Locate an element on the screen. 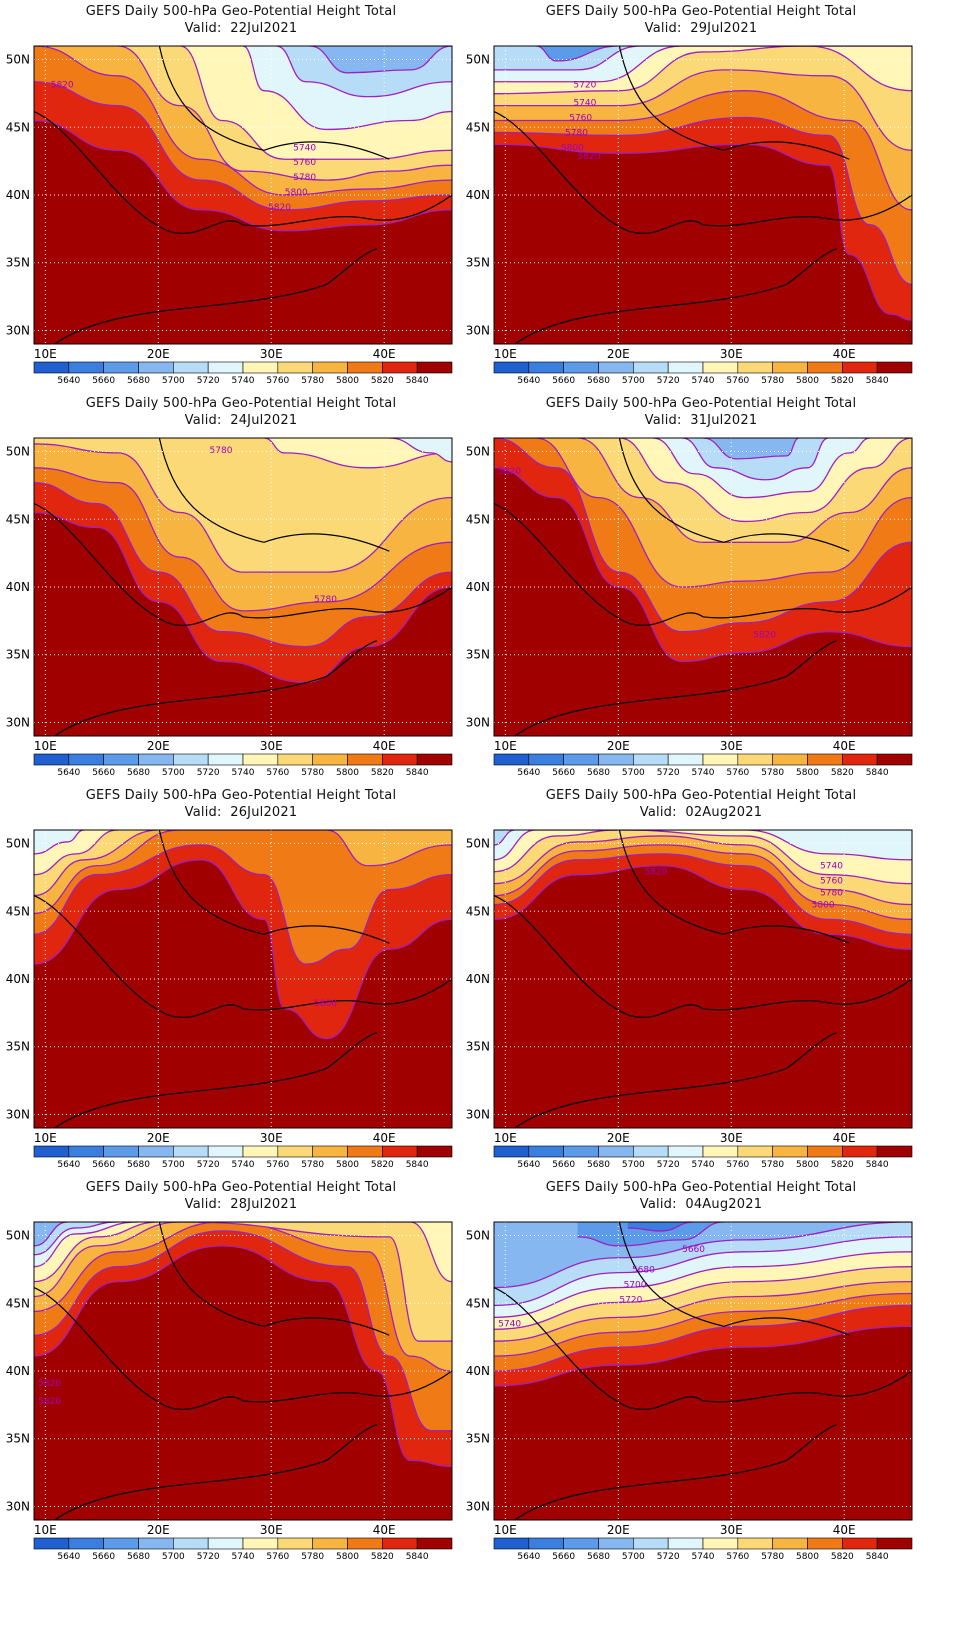  y-tick-label: 50N is located at coordinates (18, 1236).